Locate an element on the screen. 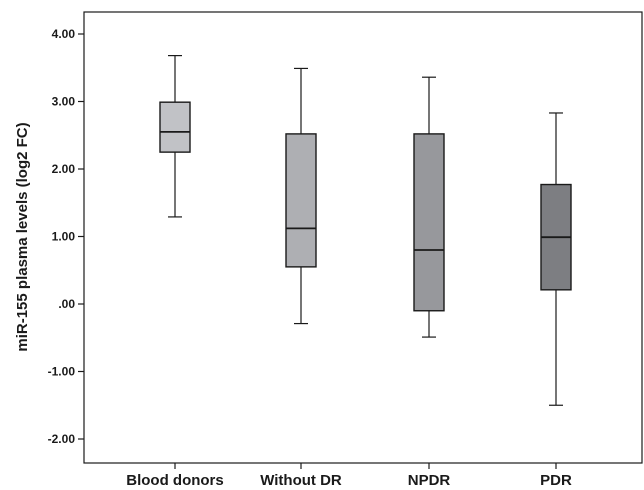 The width and height of the screenshot is (644, 490). y-tick-label: 1.00 is located at coordinates (64, 237).